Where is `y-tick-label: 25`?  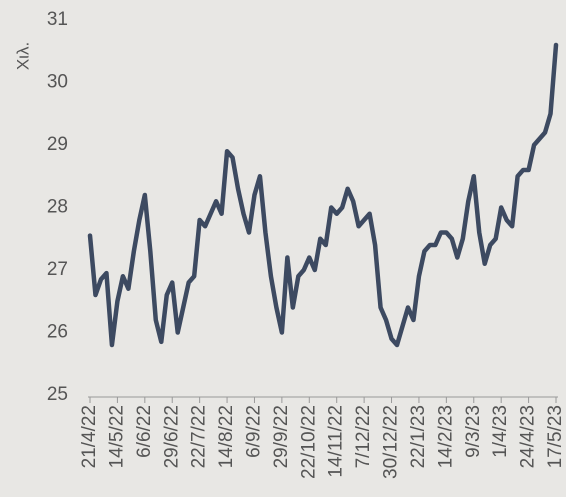 y-tick-label: 25 is located at coordinates (57, 394).